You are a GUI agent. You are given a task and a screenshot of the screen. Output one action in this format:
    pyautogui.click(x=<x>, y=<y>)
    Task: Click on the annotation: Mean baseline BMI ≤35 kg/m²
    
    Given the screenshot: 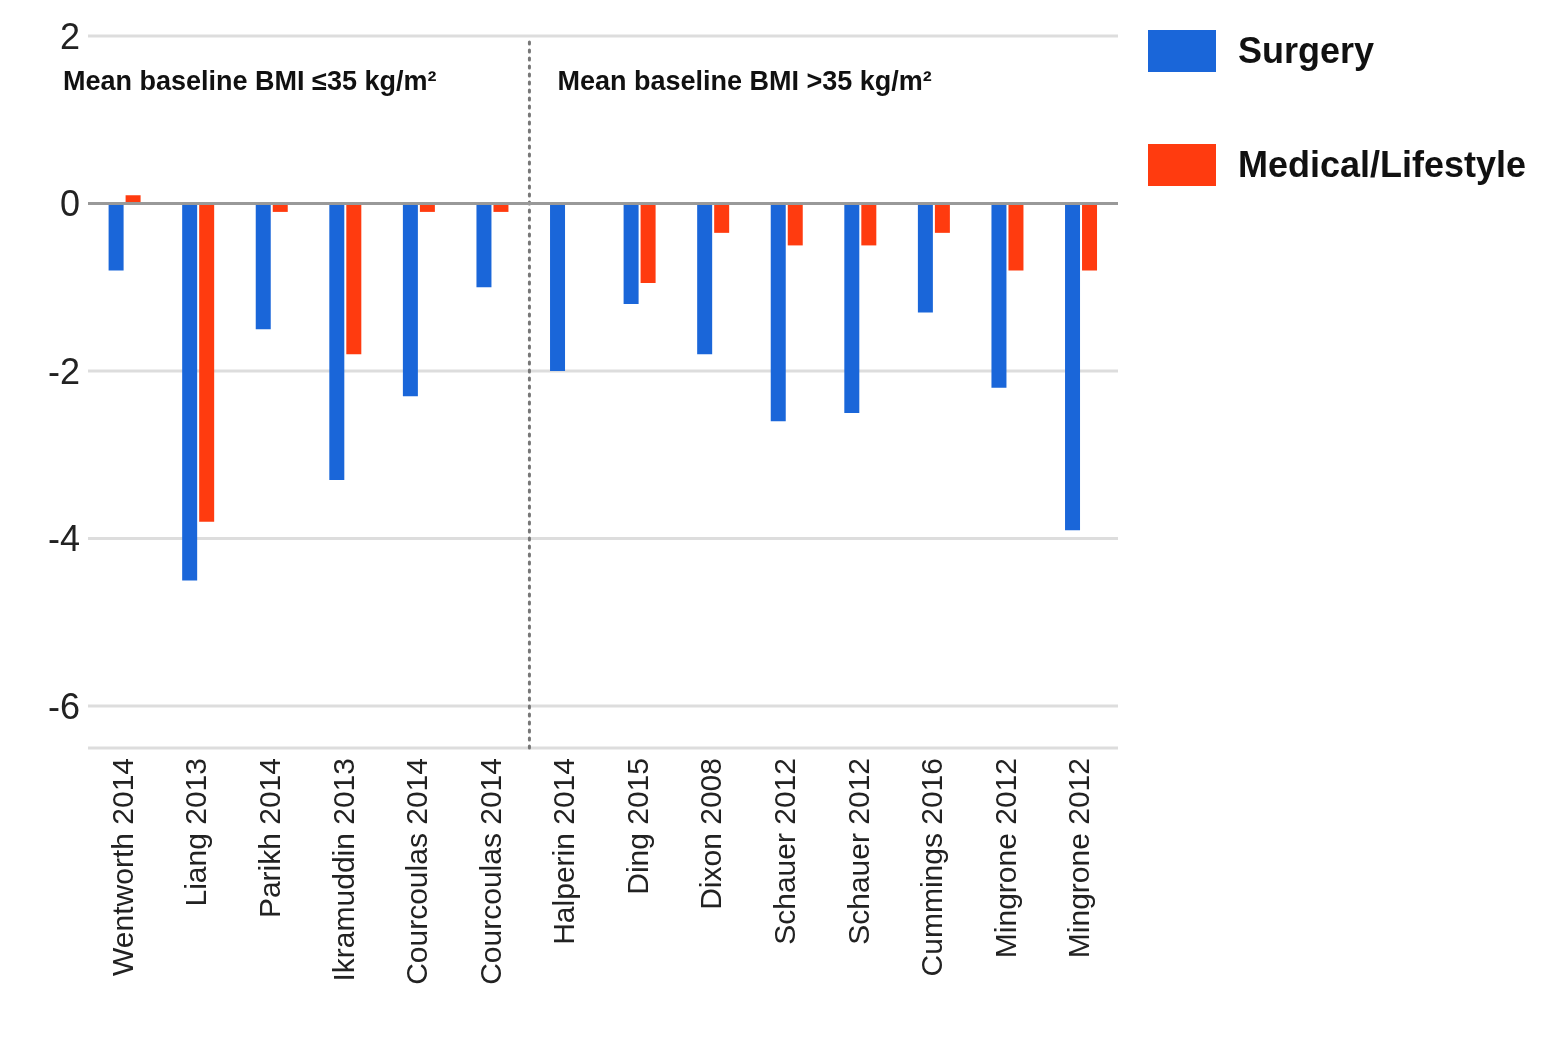 What is the action you would take?
    pyautogui.click(x=250, y=81)
    